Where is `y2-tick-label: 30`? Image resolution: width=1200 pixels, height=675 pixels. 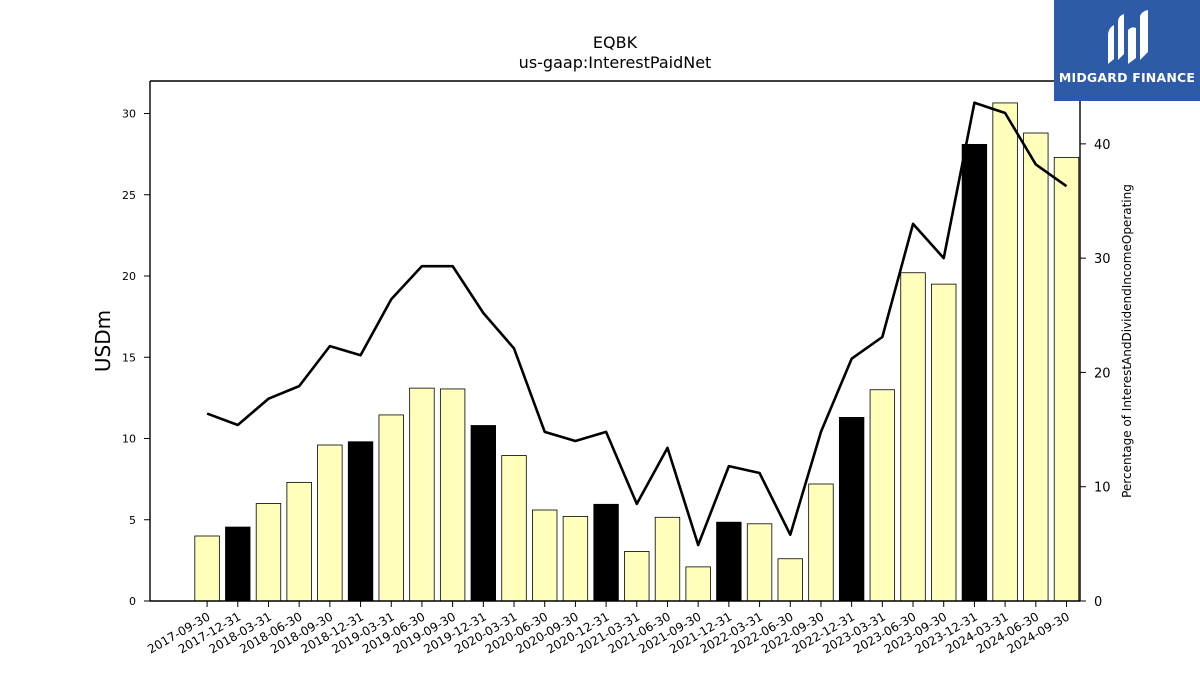
y2-tick-label: 30 is located at coordinates (1102, 259).